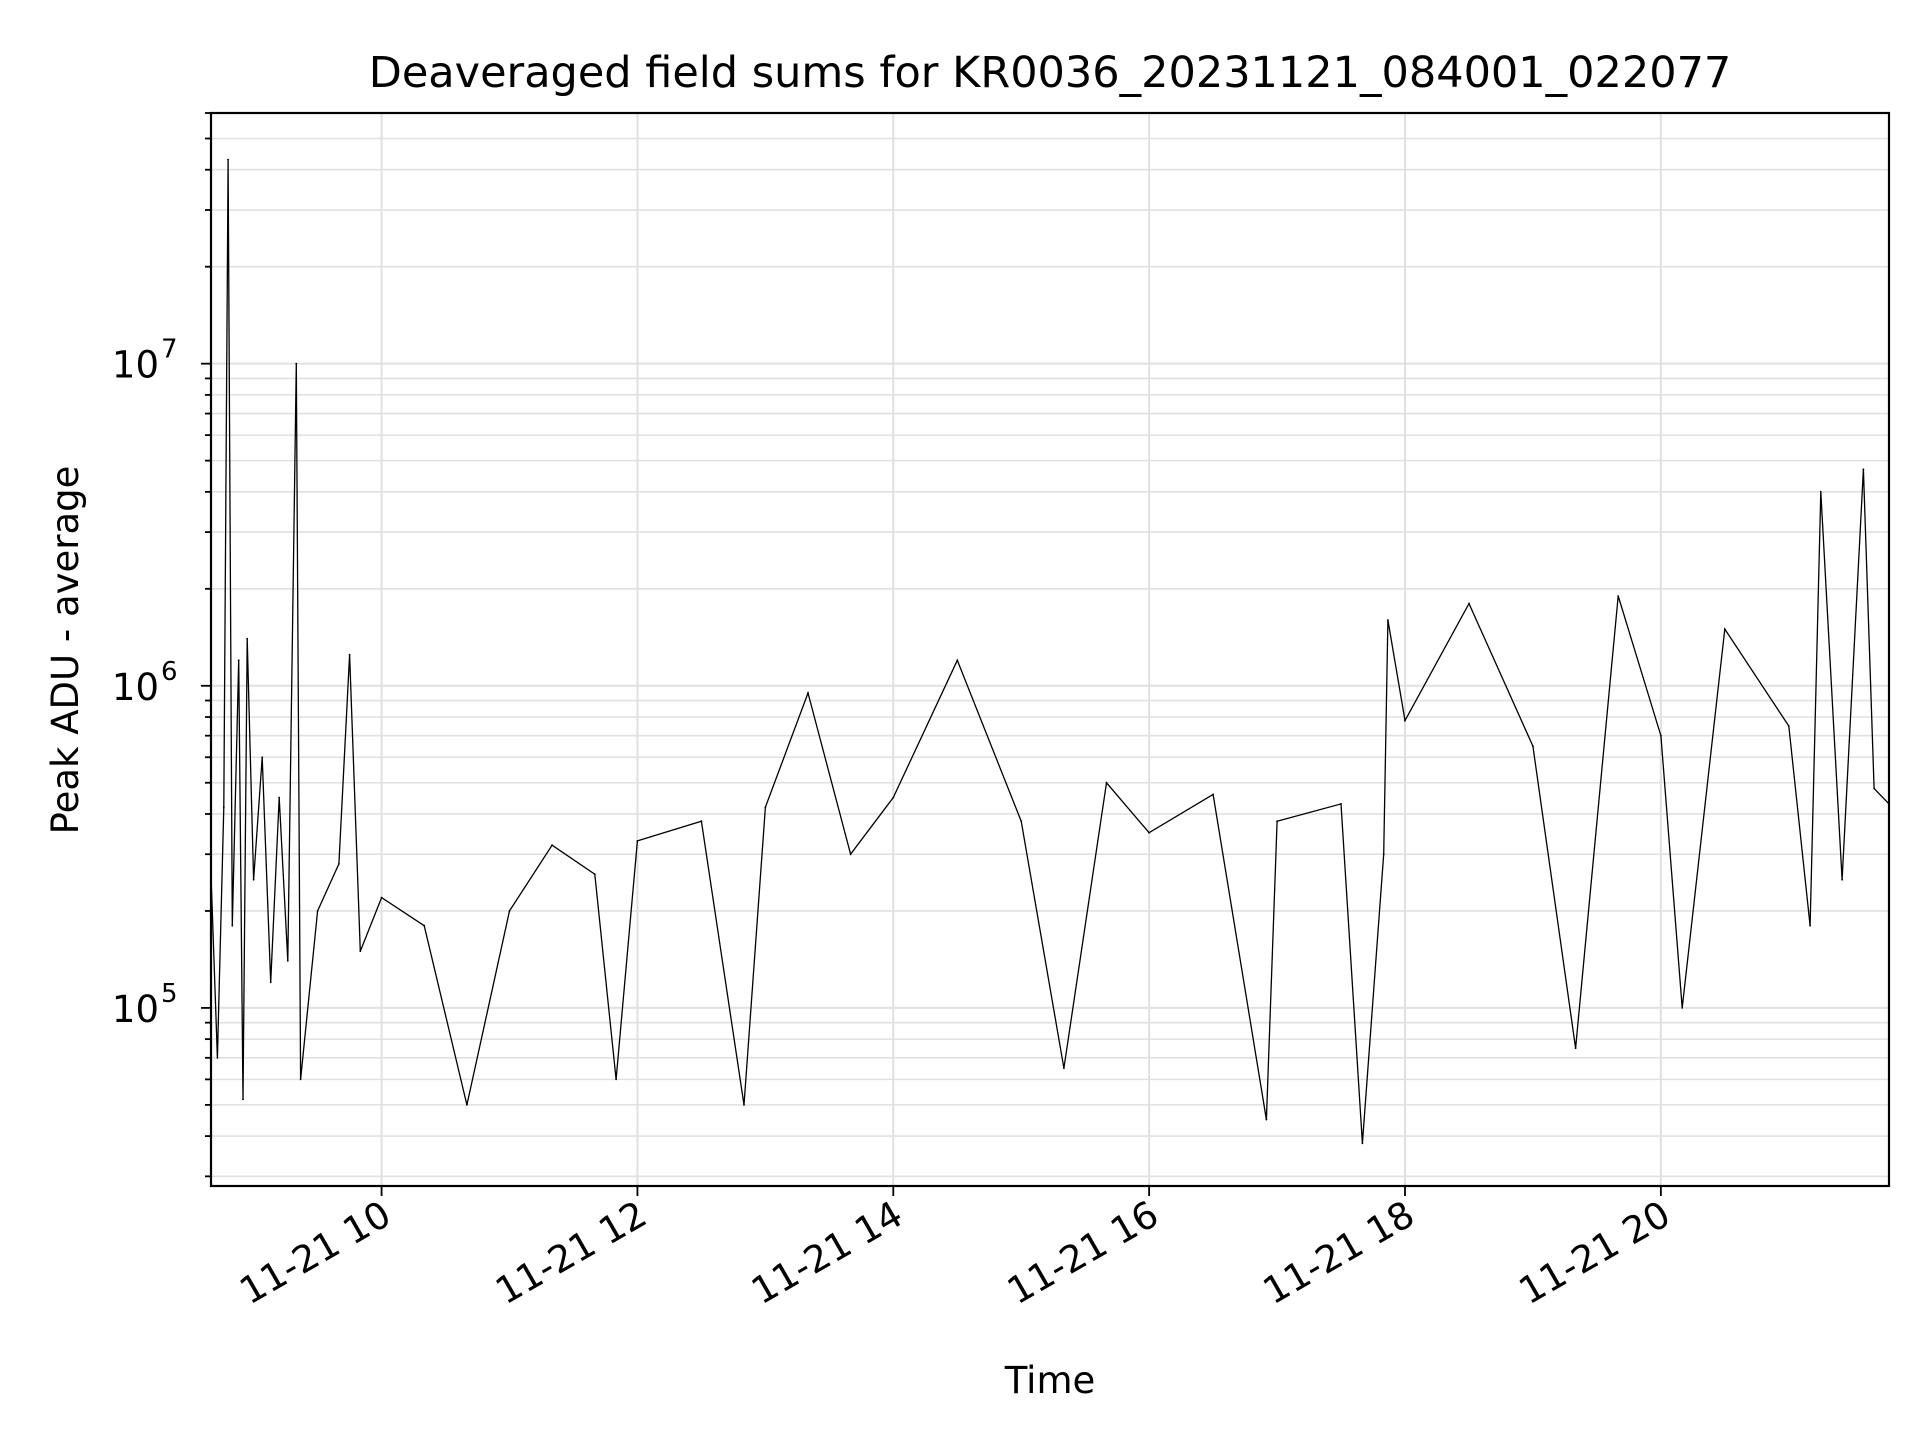  I want to click on y-tick-label-exponent: 7, so click(169, 350).